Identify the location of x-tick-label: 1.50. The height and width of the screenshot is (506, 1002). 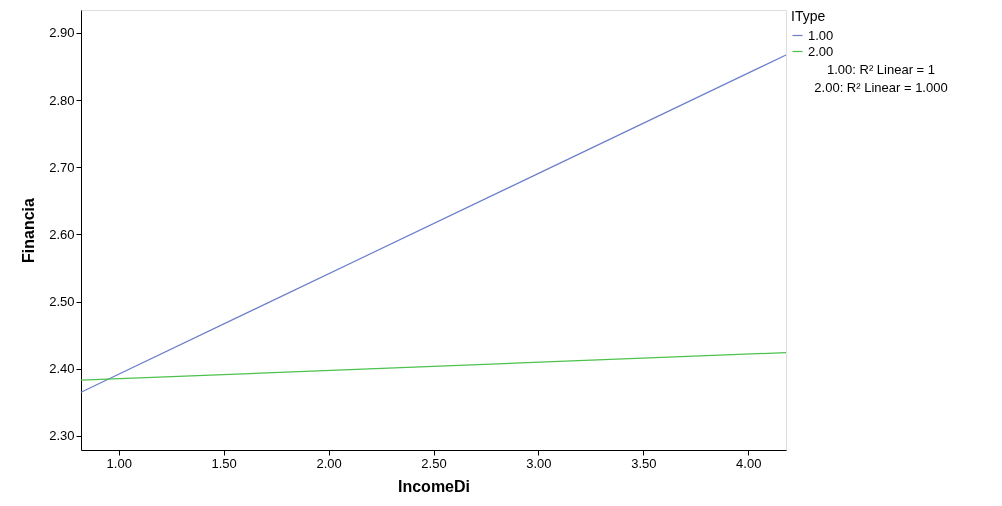
(224, 463).